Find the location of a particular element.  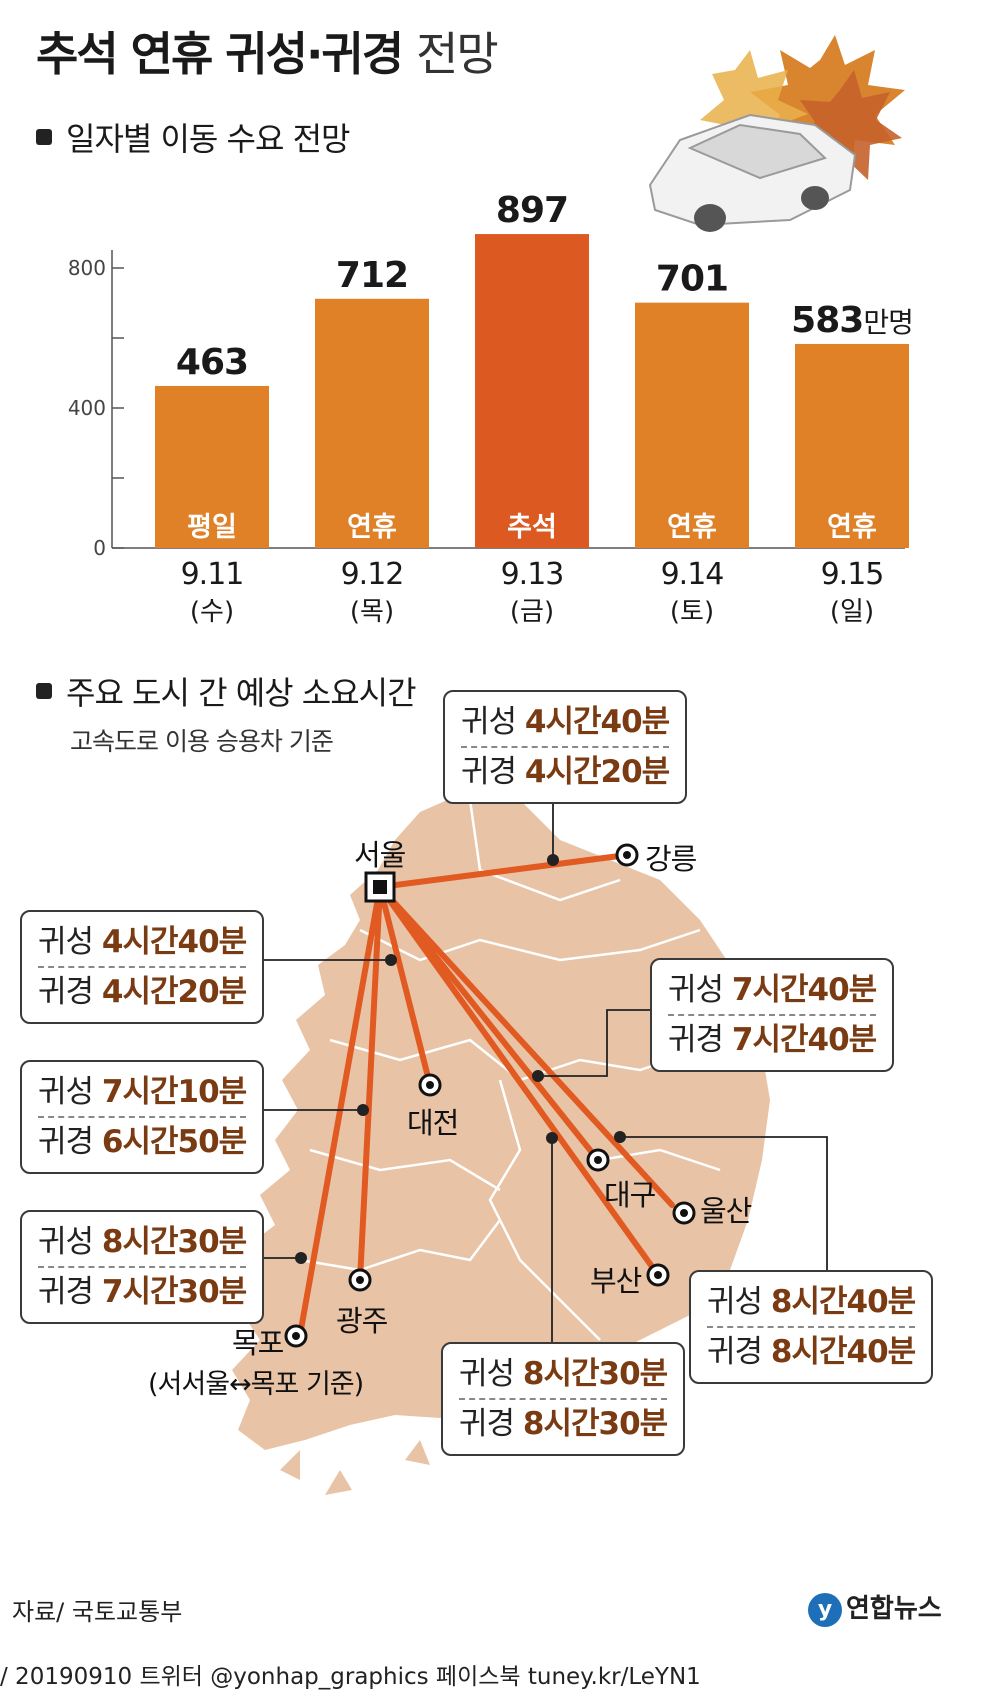

x-date-label: 9.11 is located at coordinates (212, 574).